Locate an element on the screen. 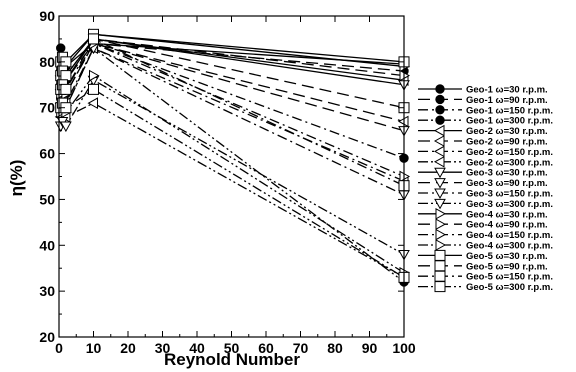  legend-entry: Geo-1 ω=30 r.p.m. is located at coordinates (483, 90).